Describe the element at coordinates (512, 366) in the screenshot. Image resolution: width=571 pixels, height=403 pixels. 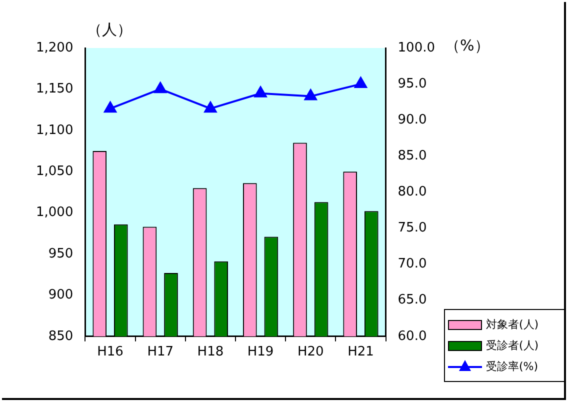
I see `legend-label: 受診率(%)` at that location.